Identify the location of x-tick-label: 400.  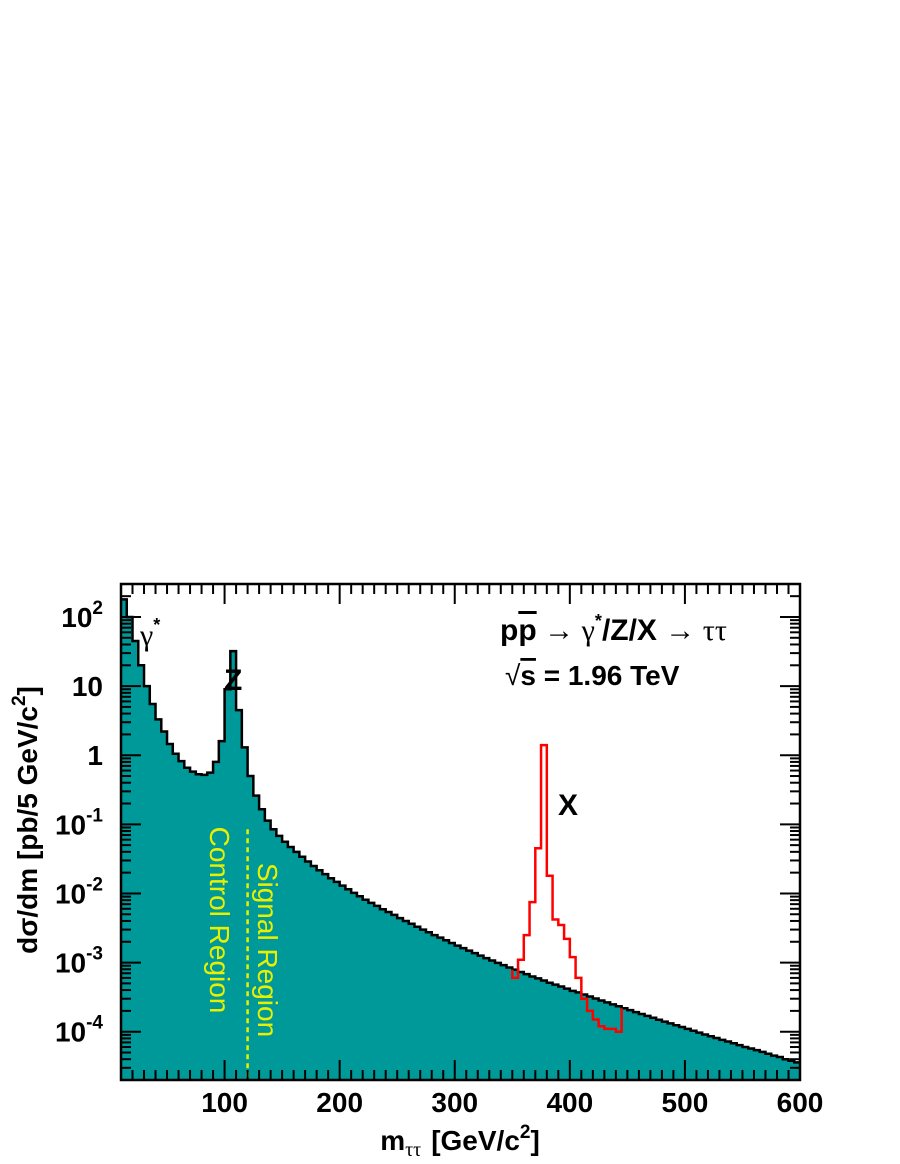
(569, 1102).